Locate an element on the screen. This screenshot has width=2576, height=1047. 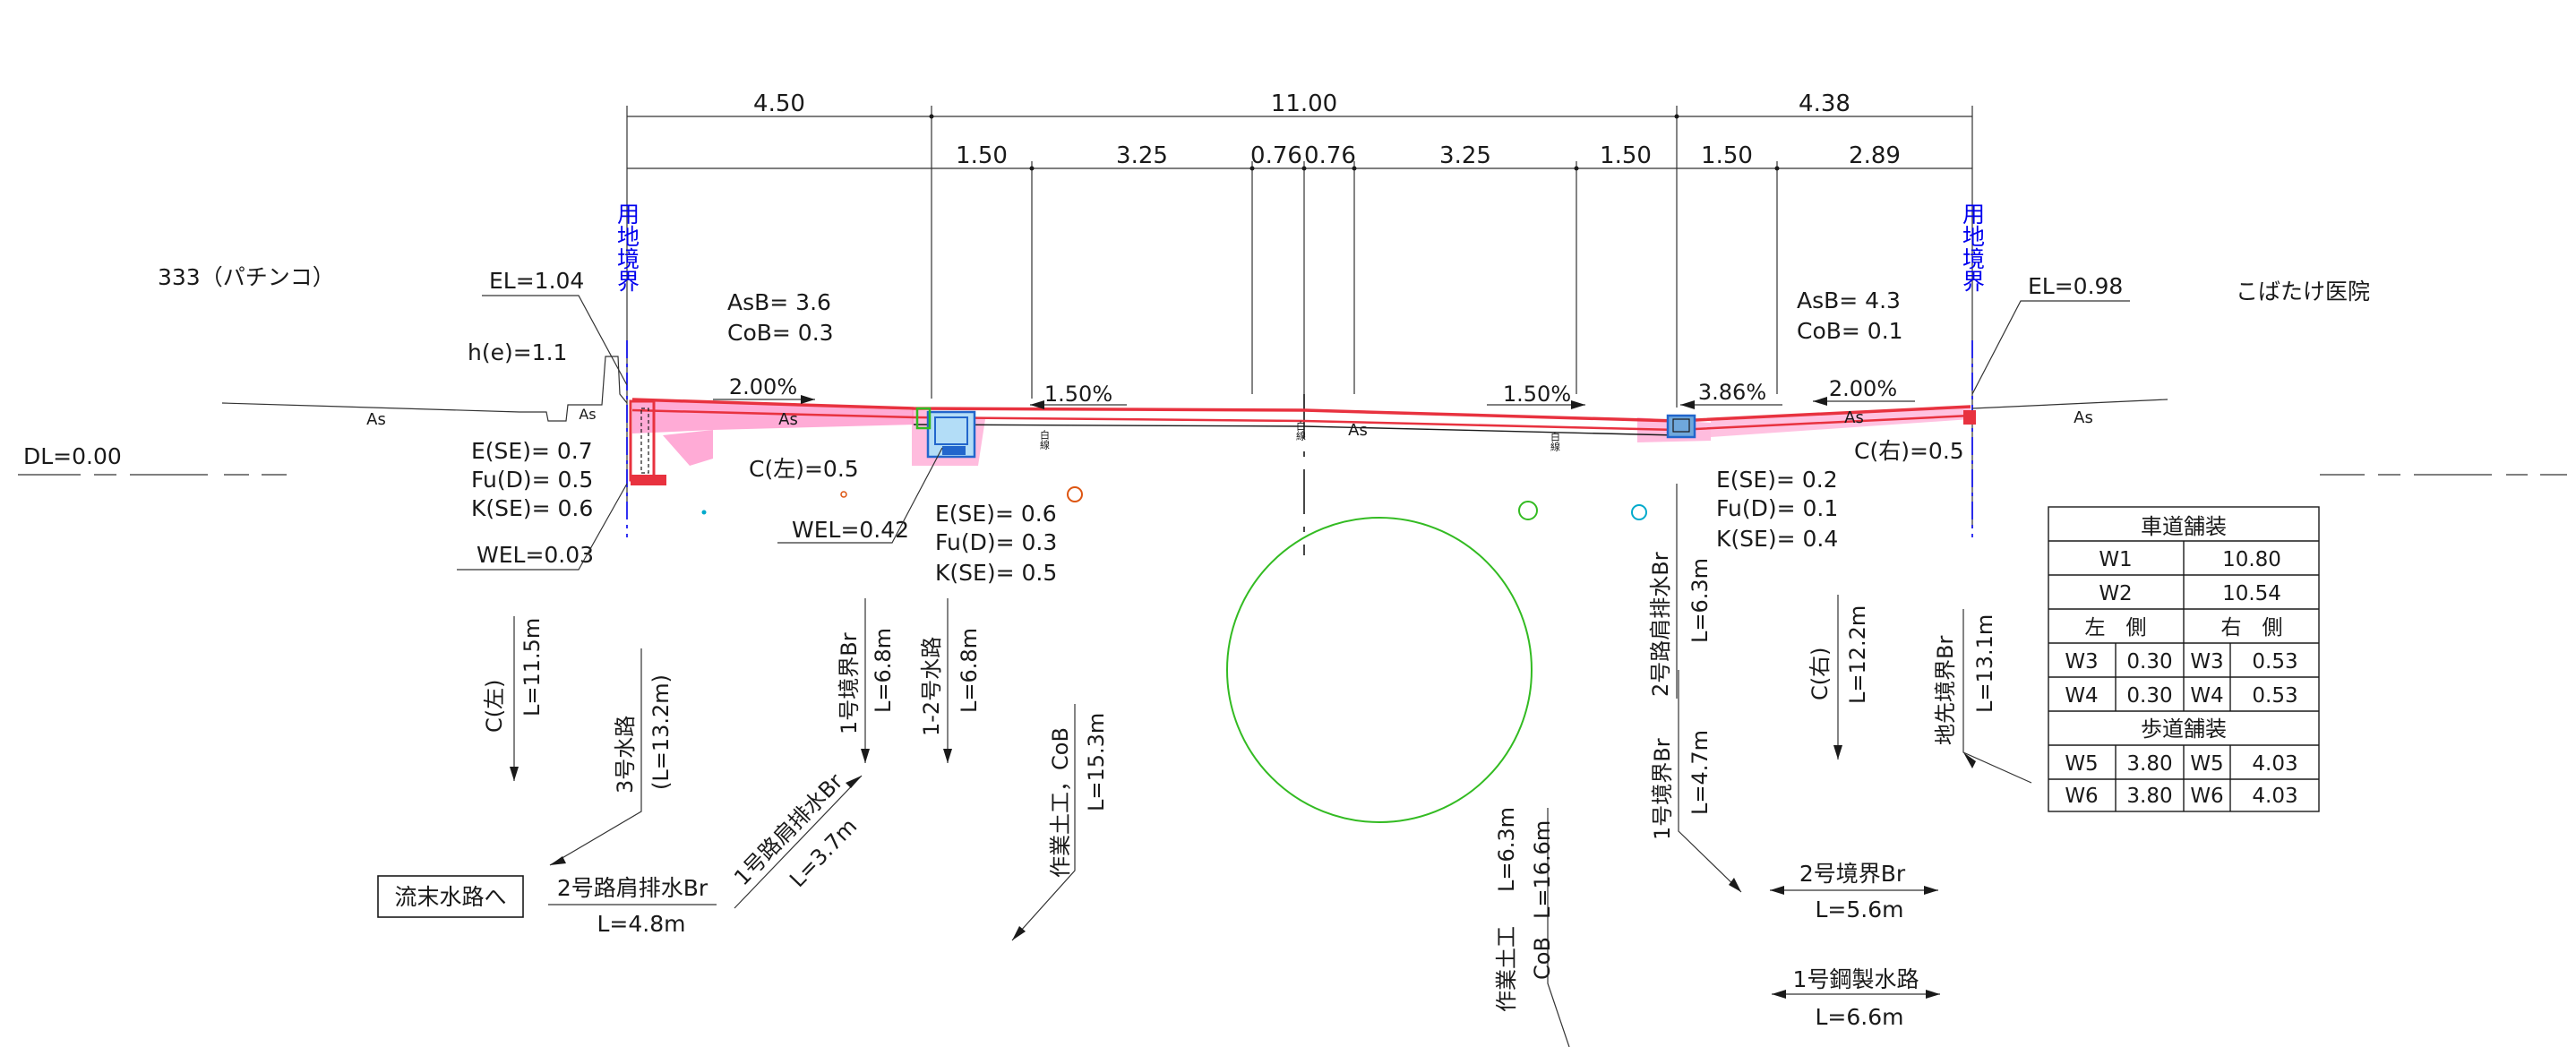
steel-channel-label: 1号鋼製水路 is located at coordinates (1856, 979).